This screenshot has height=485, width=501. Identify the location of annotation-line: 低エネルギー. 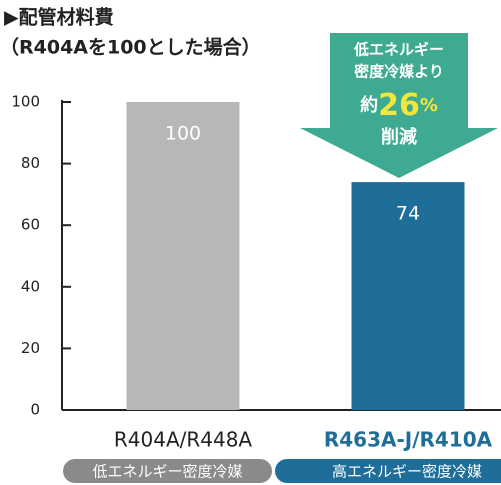
(398, 50).